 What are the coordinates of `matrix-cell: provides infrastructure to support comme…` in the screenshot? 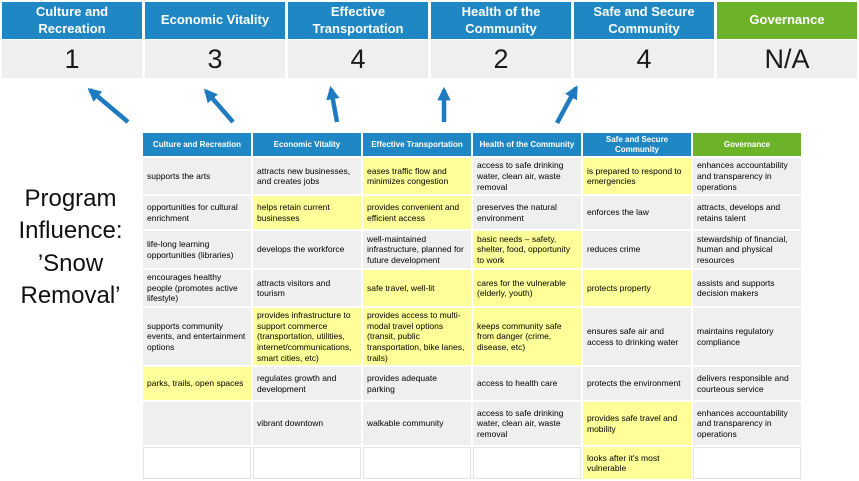 It's located at (307, 336).